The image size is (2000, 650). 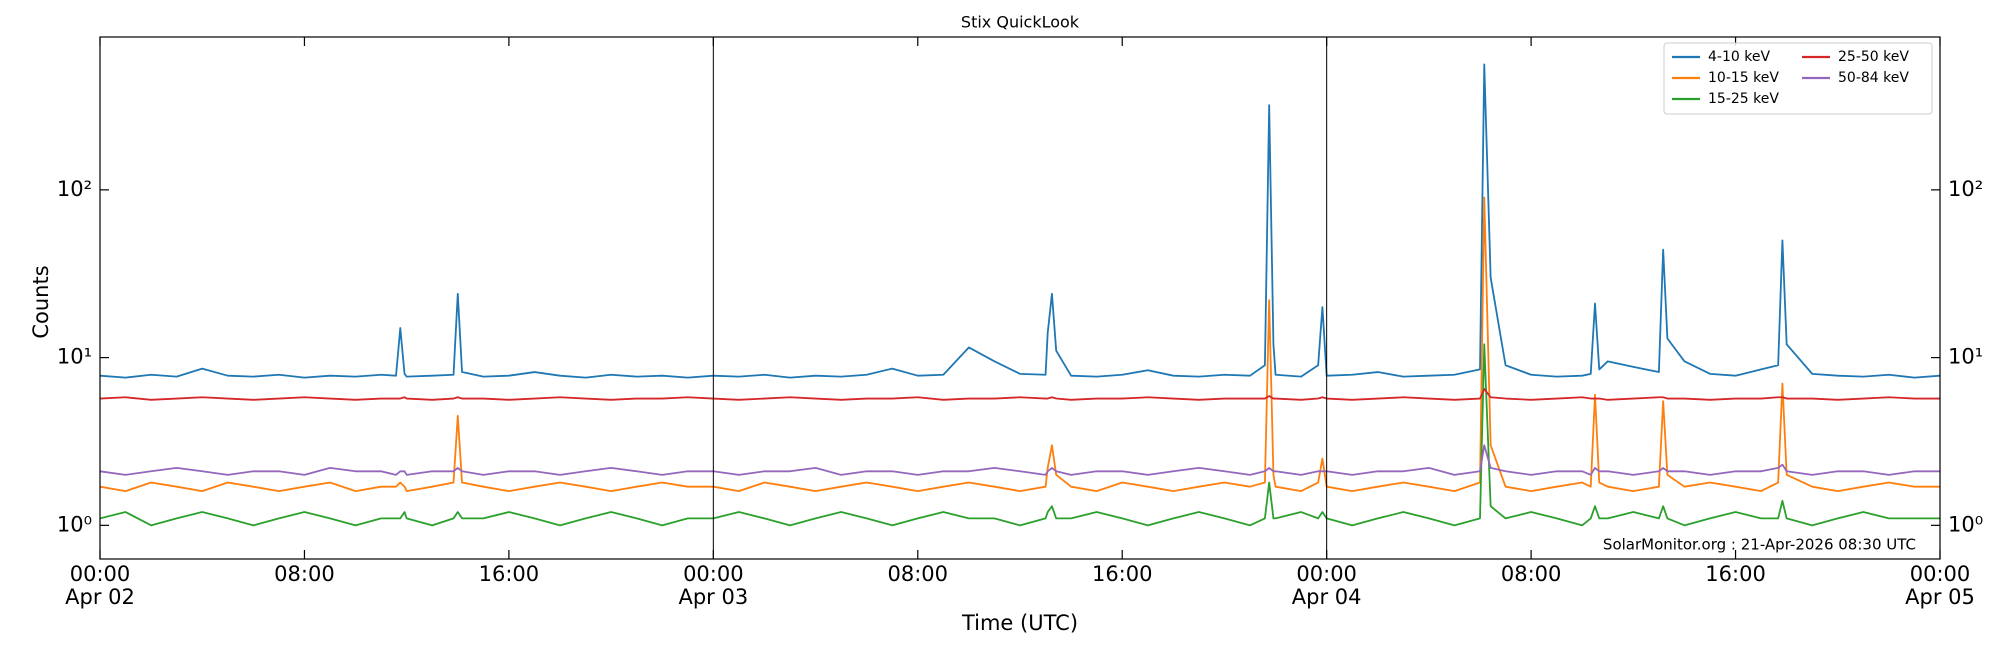 I want to click on y-tick-label: 10¹, so click(x=74, y=357).